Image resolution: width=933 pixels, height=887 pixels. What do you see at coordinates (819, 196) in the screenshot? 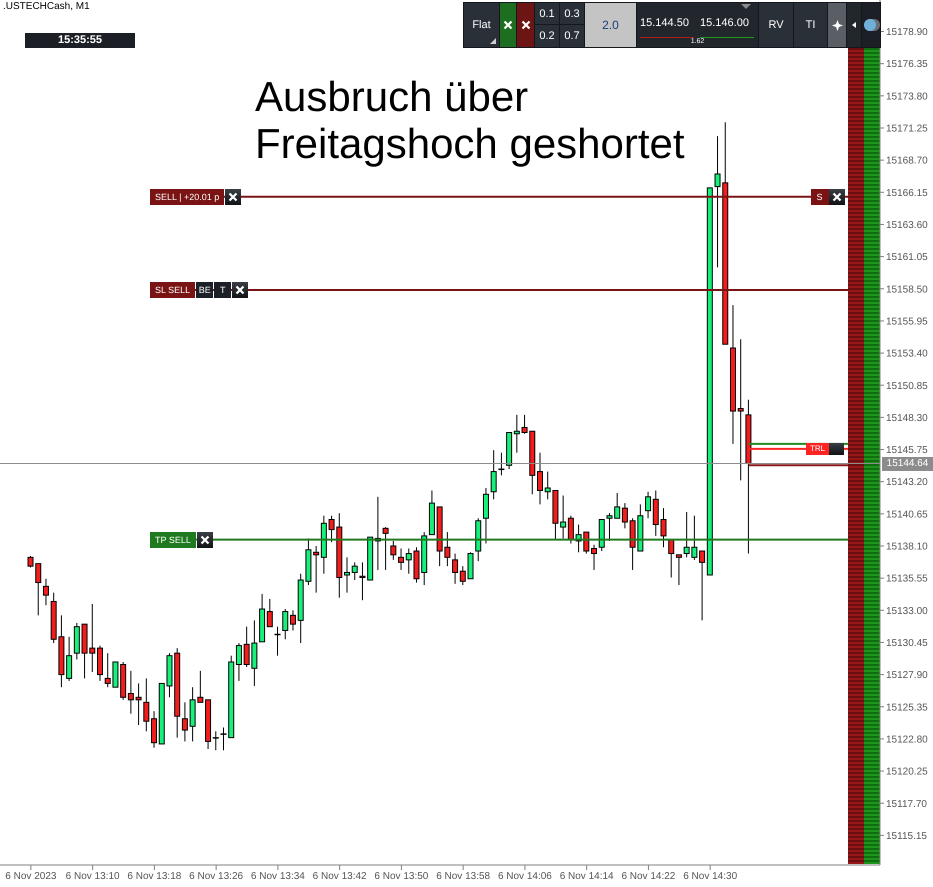
I see `annotation: S` at bounding box center [819, 196].